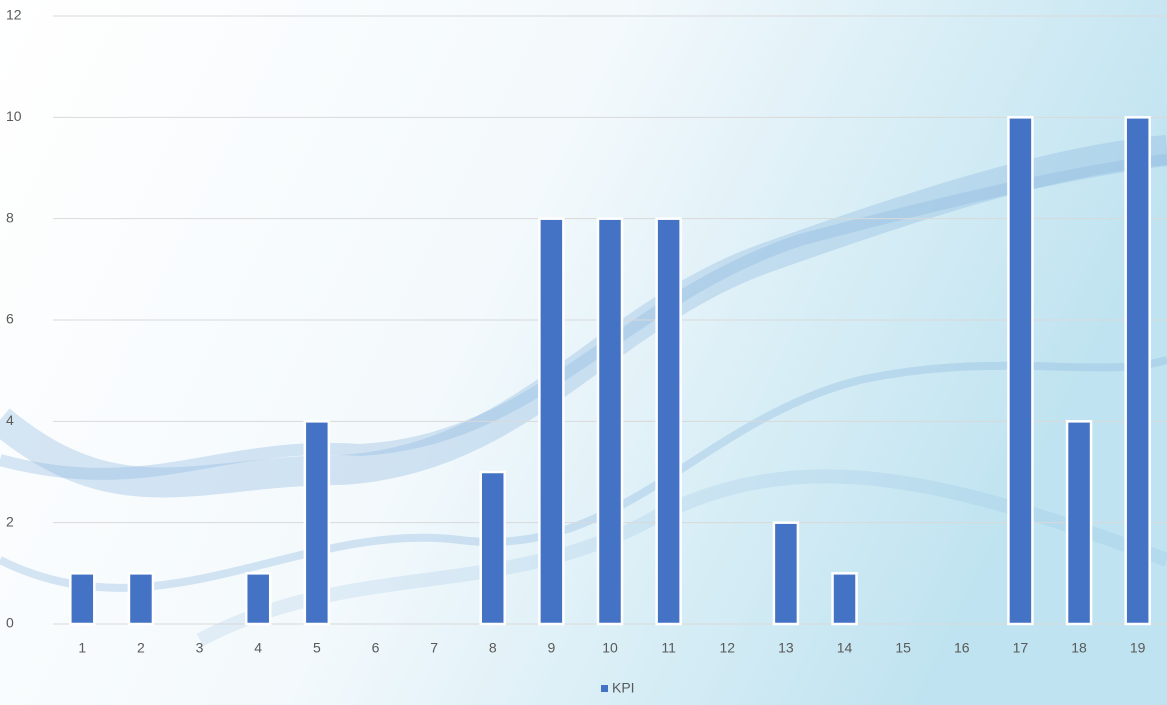  What do you see at coordinates (1138, 648) in the screenshot?
I see `x-tick-label: 19` at bounding box center [1138, 648].